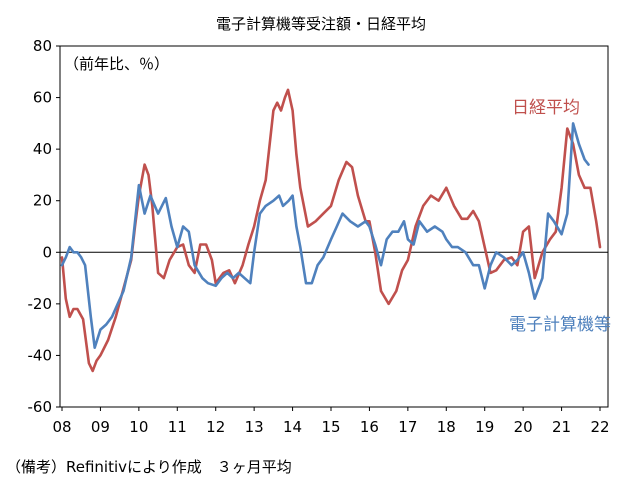  What do you see at coordinates (177, 427) in the screenshot?
I see `x-tick-label: 11` at bounding box center [177, 427].